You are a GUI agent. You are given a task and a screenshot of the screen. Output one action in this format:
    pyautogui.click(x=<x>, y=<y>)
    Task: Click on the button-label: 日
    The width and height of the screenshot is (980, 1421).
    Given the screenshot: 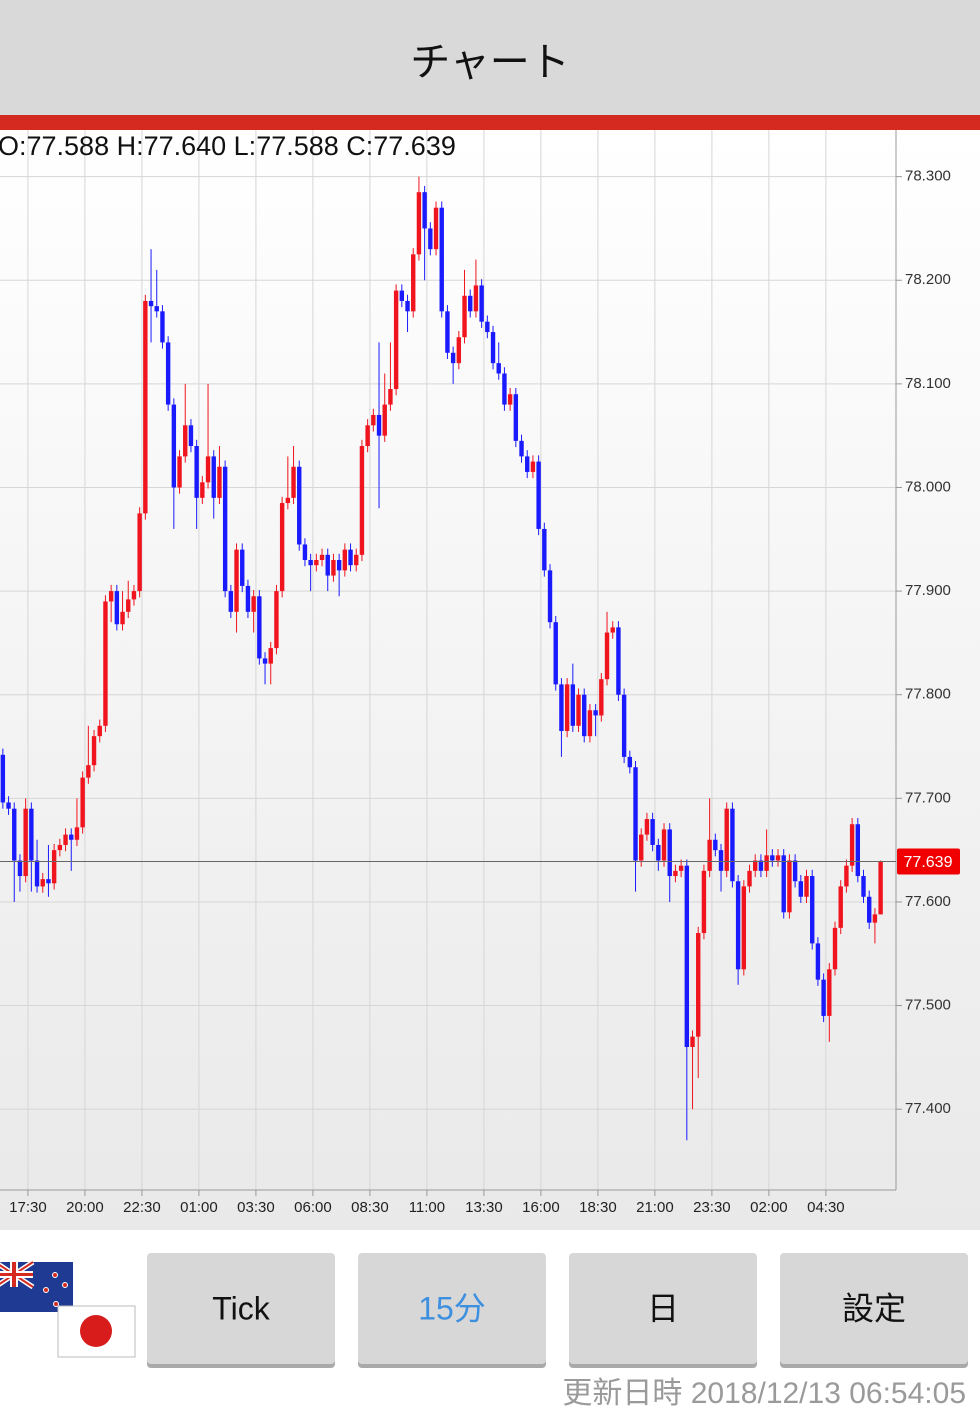 What is the action you would take?
    pyautogui.click(x=663, y=1308)
    